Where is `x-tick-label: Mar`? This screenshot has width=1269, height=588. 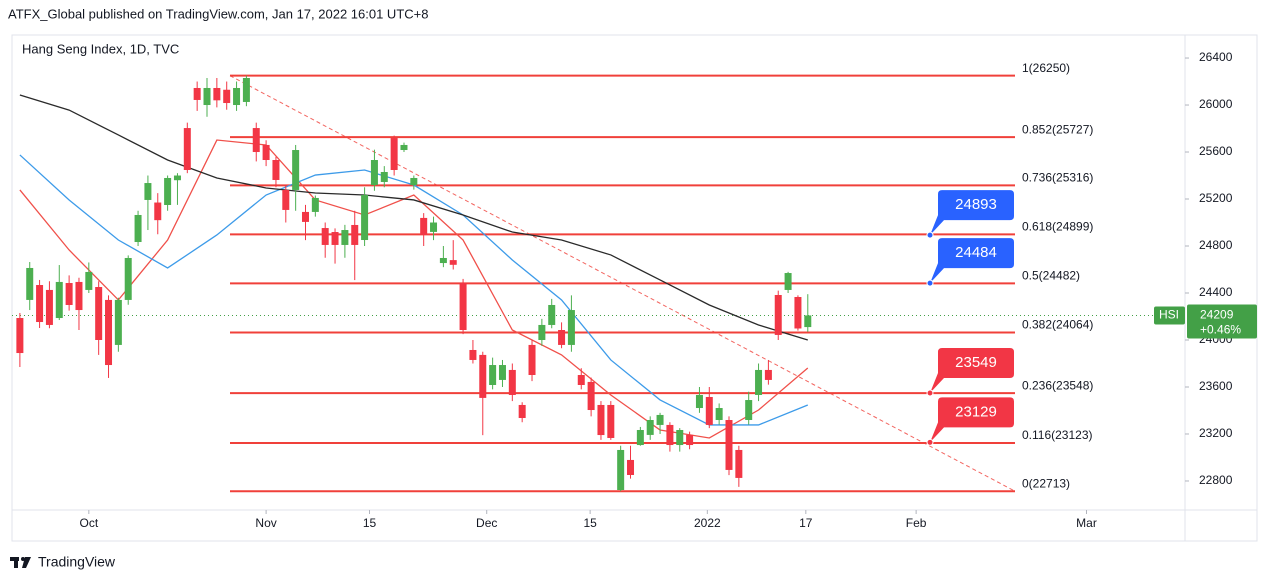 x-tick-label: Mar is located at coordinates (1086, 523).